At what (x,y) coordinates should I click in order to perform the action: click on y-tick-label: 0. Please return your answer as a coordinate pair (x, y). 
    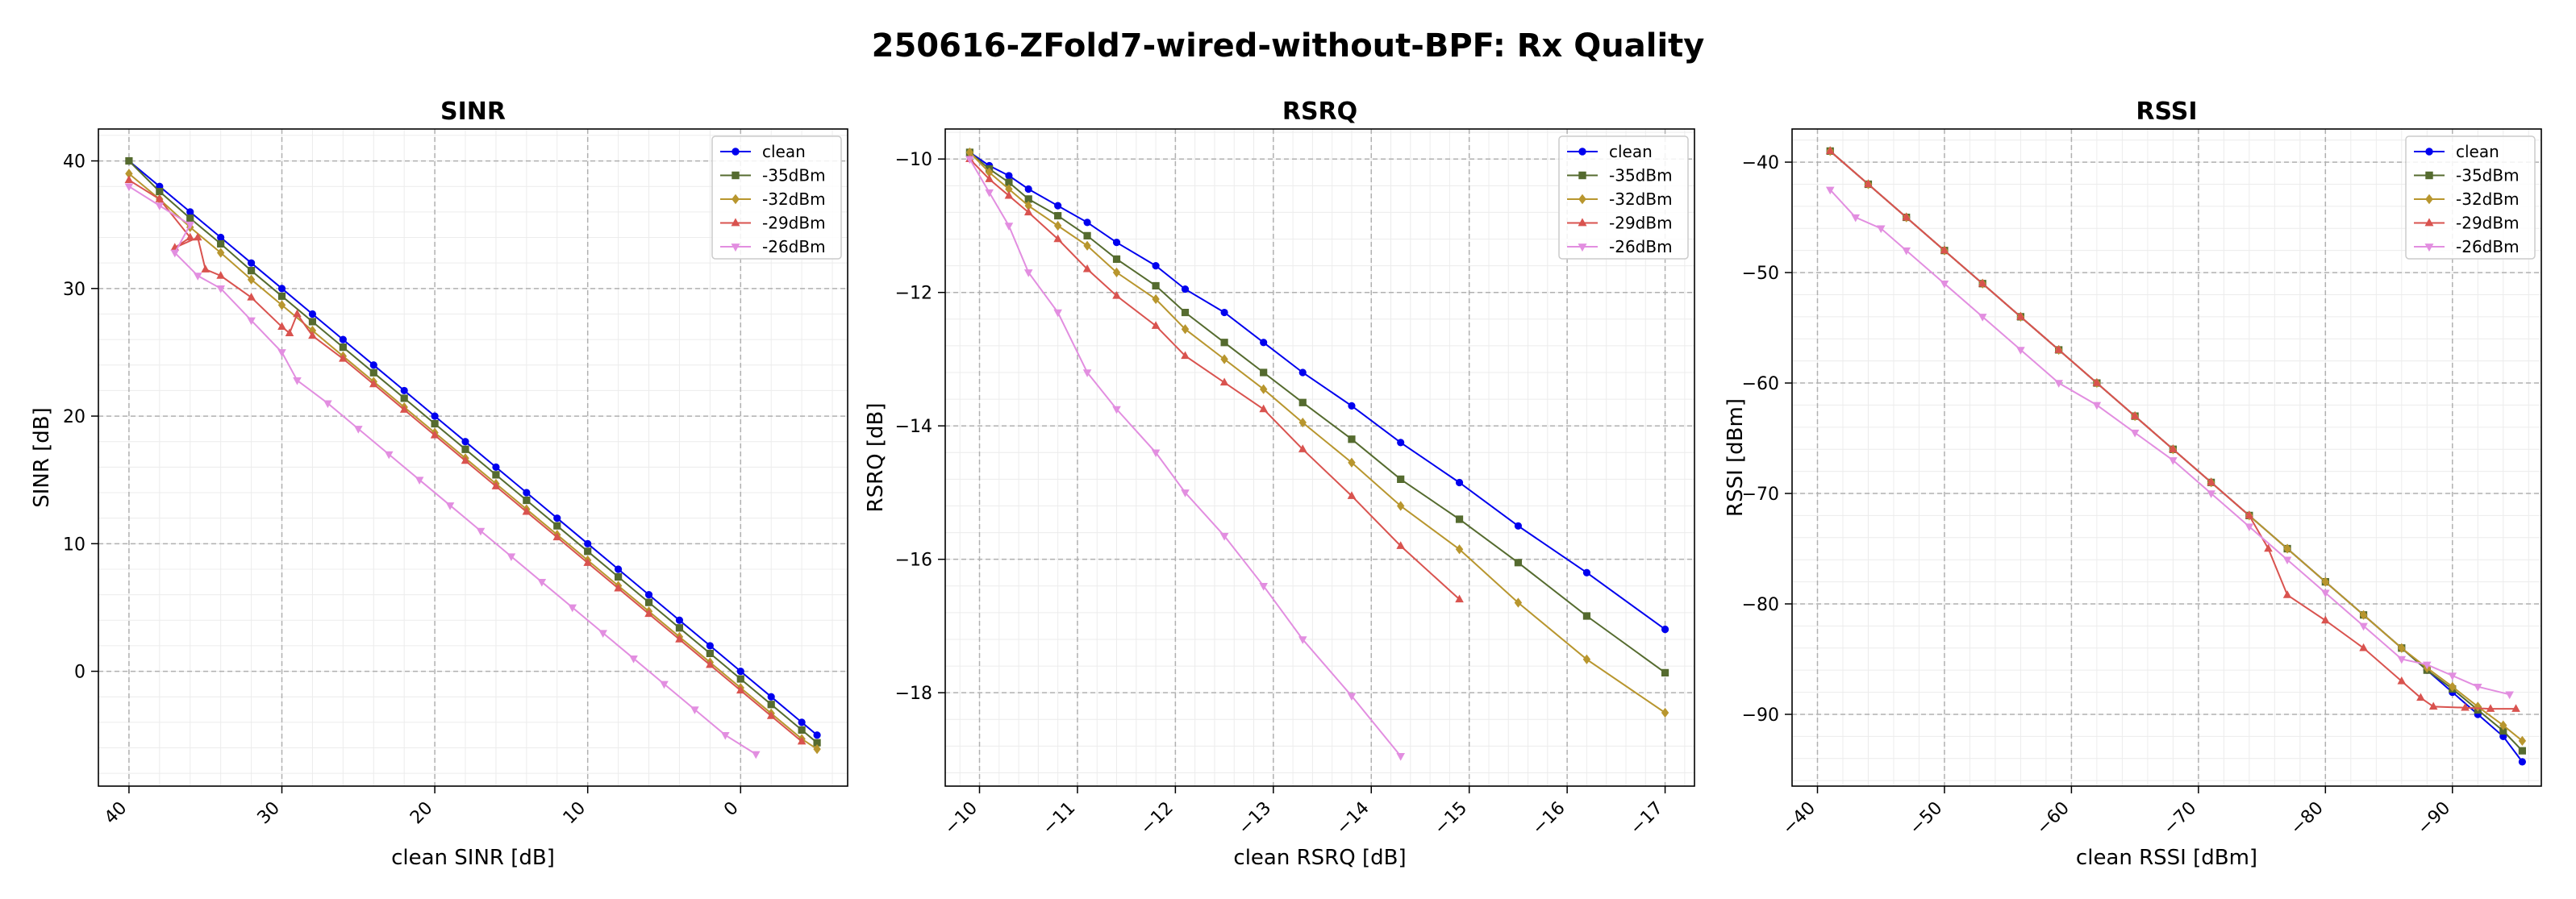
    Looking at the image, I should click on (79, 673).